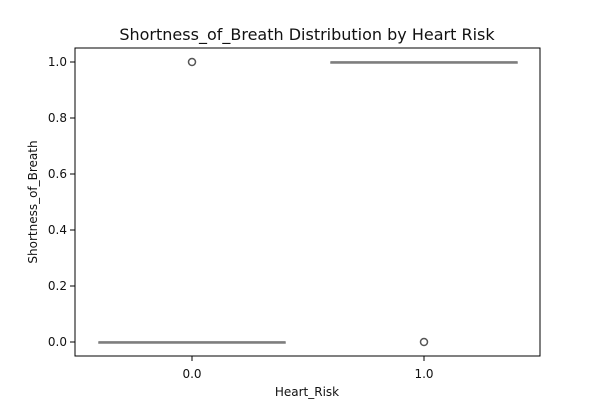 This screenshot has height=400, width=600. I want to click on y-tick-label: 0.2, so click(57, 286).